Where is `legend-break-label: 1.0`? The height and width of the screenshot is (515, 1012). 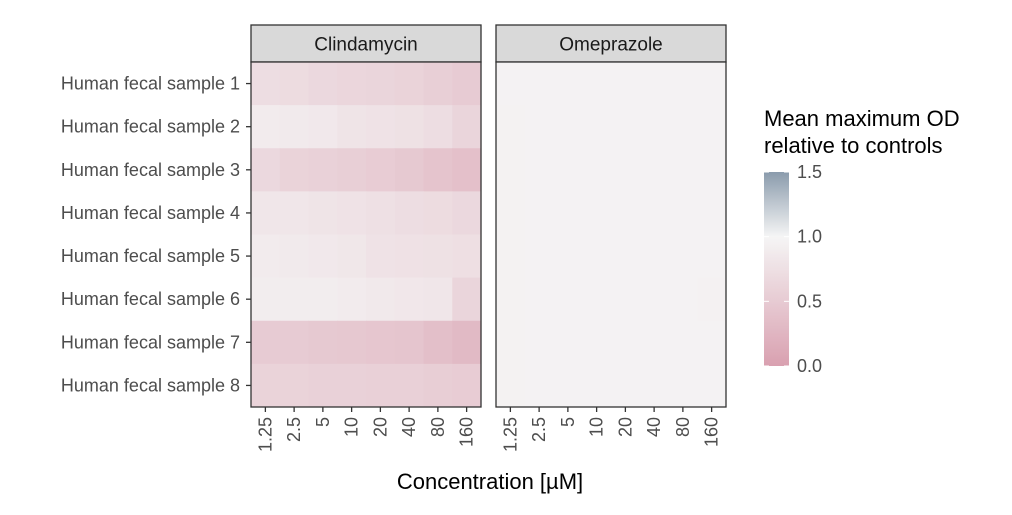 legend-break-label: 1.0 is located at coordinates (809, 237).